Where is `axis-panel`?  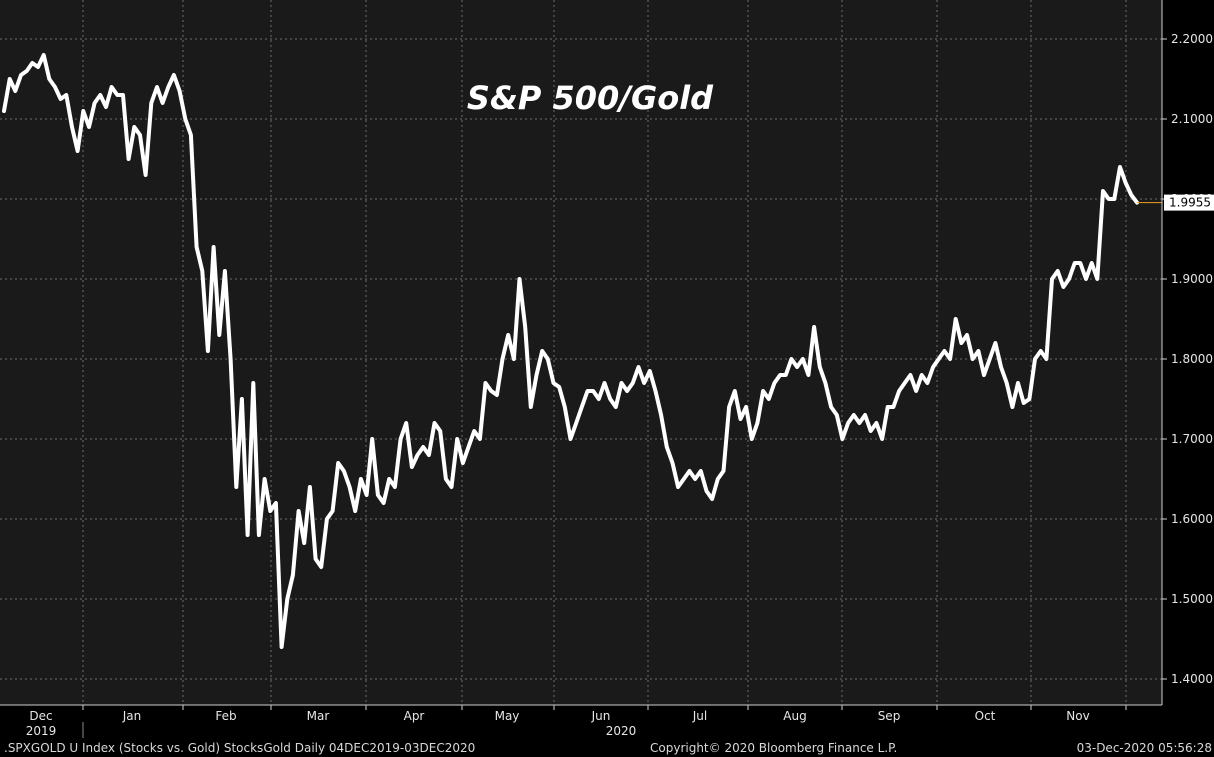
axis-panel is located at coordinates (1188, 370).